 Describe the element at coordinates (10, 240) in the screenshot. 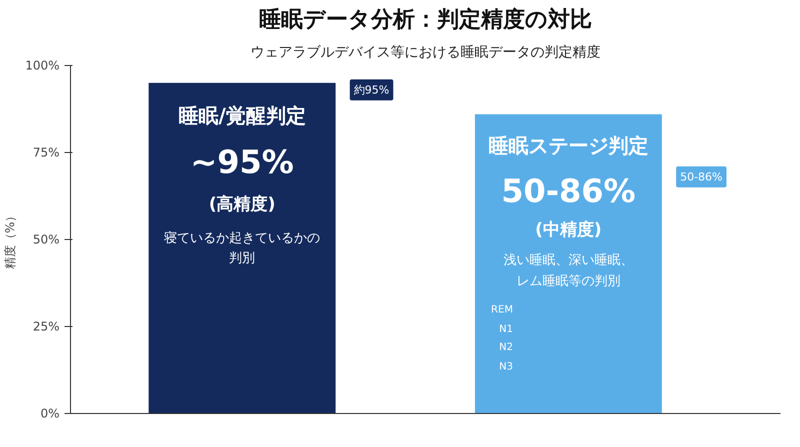

I see `y-axis-title: 精度（%）` at that location.